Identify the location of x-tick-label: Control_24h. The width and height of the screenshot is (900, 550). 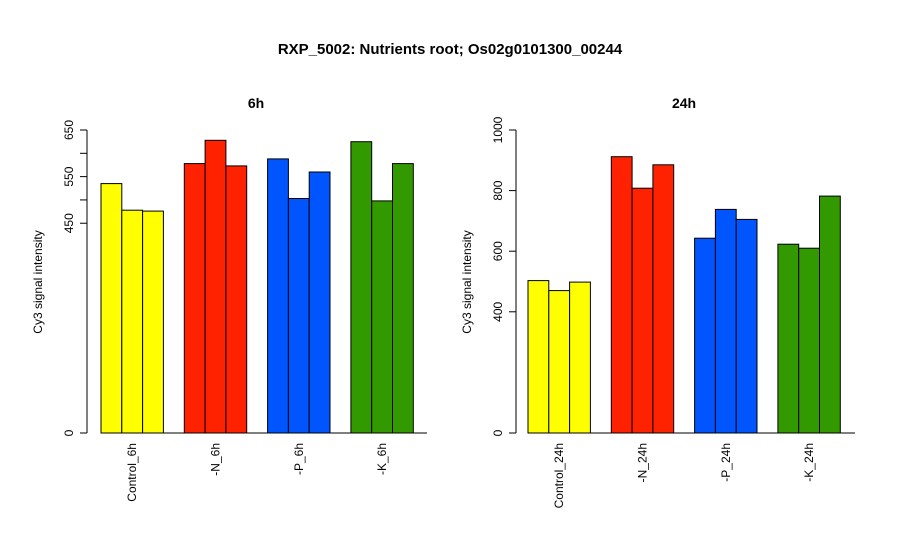
(559, 475).